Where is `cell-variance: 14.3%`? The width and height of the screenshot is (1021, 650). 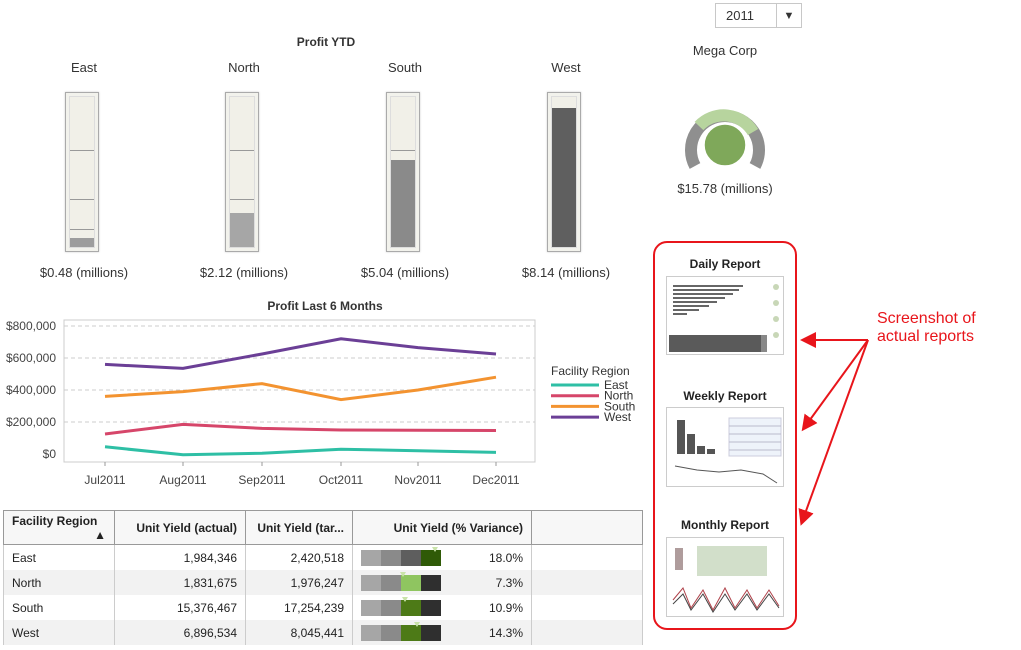
cell-variance: 14.3% is located at coordinates (442, 632).